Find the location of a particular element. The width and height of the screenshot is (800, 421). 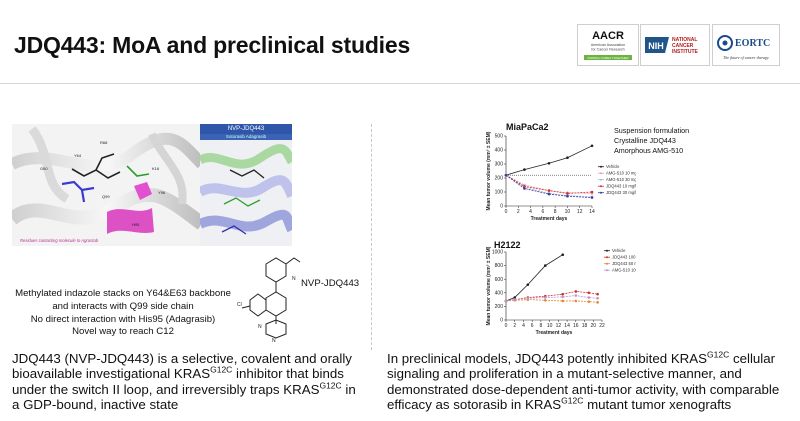

svg-text: INSTITUTE is located at coordinates (685, 52).